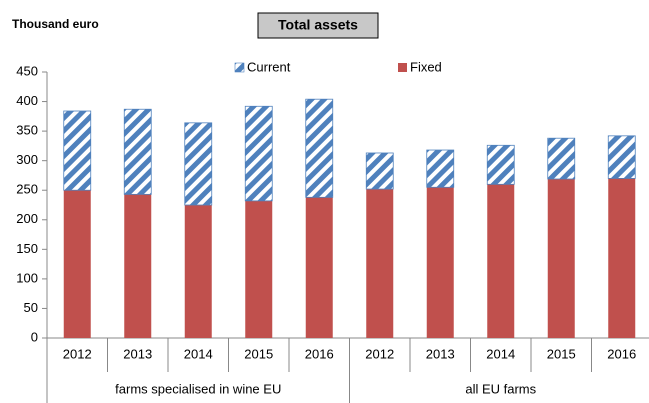  Describe the element at coordinates (55, 24) in the screenshot. I see `y-axis-label: Thousand euro` at that location.